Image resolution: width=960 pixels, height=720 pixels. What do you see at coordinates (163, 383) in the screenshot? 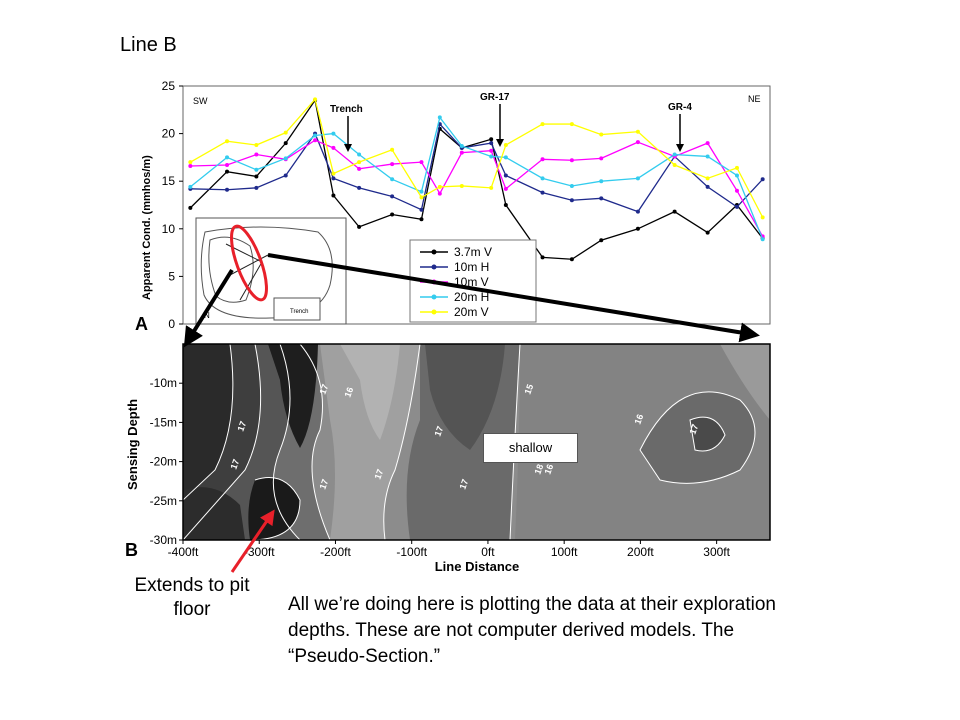
I see `y-tick-label: -10m` at bounding box center [163, 383].